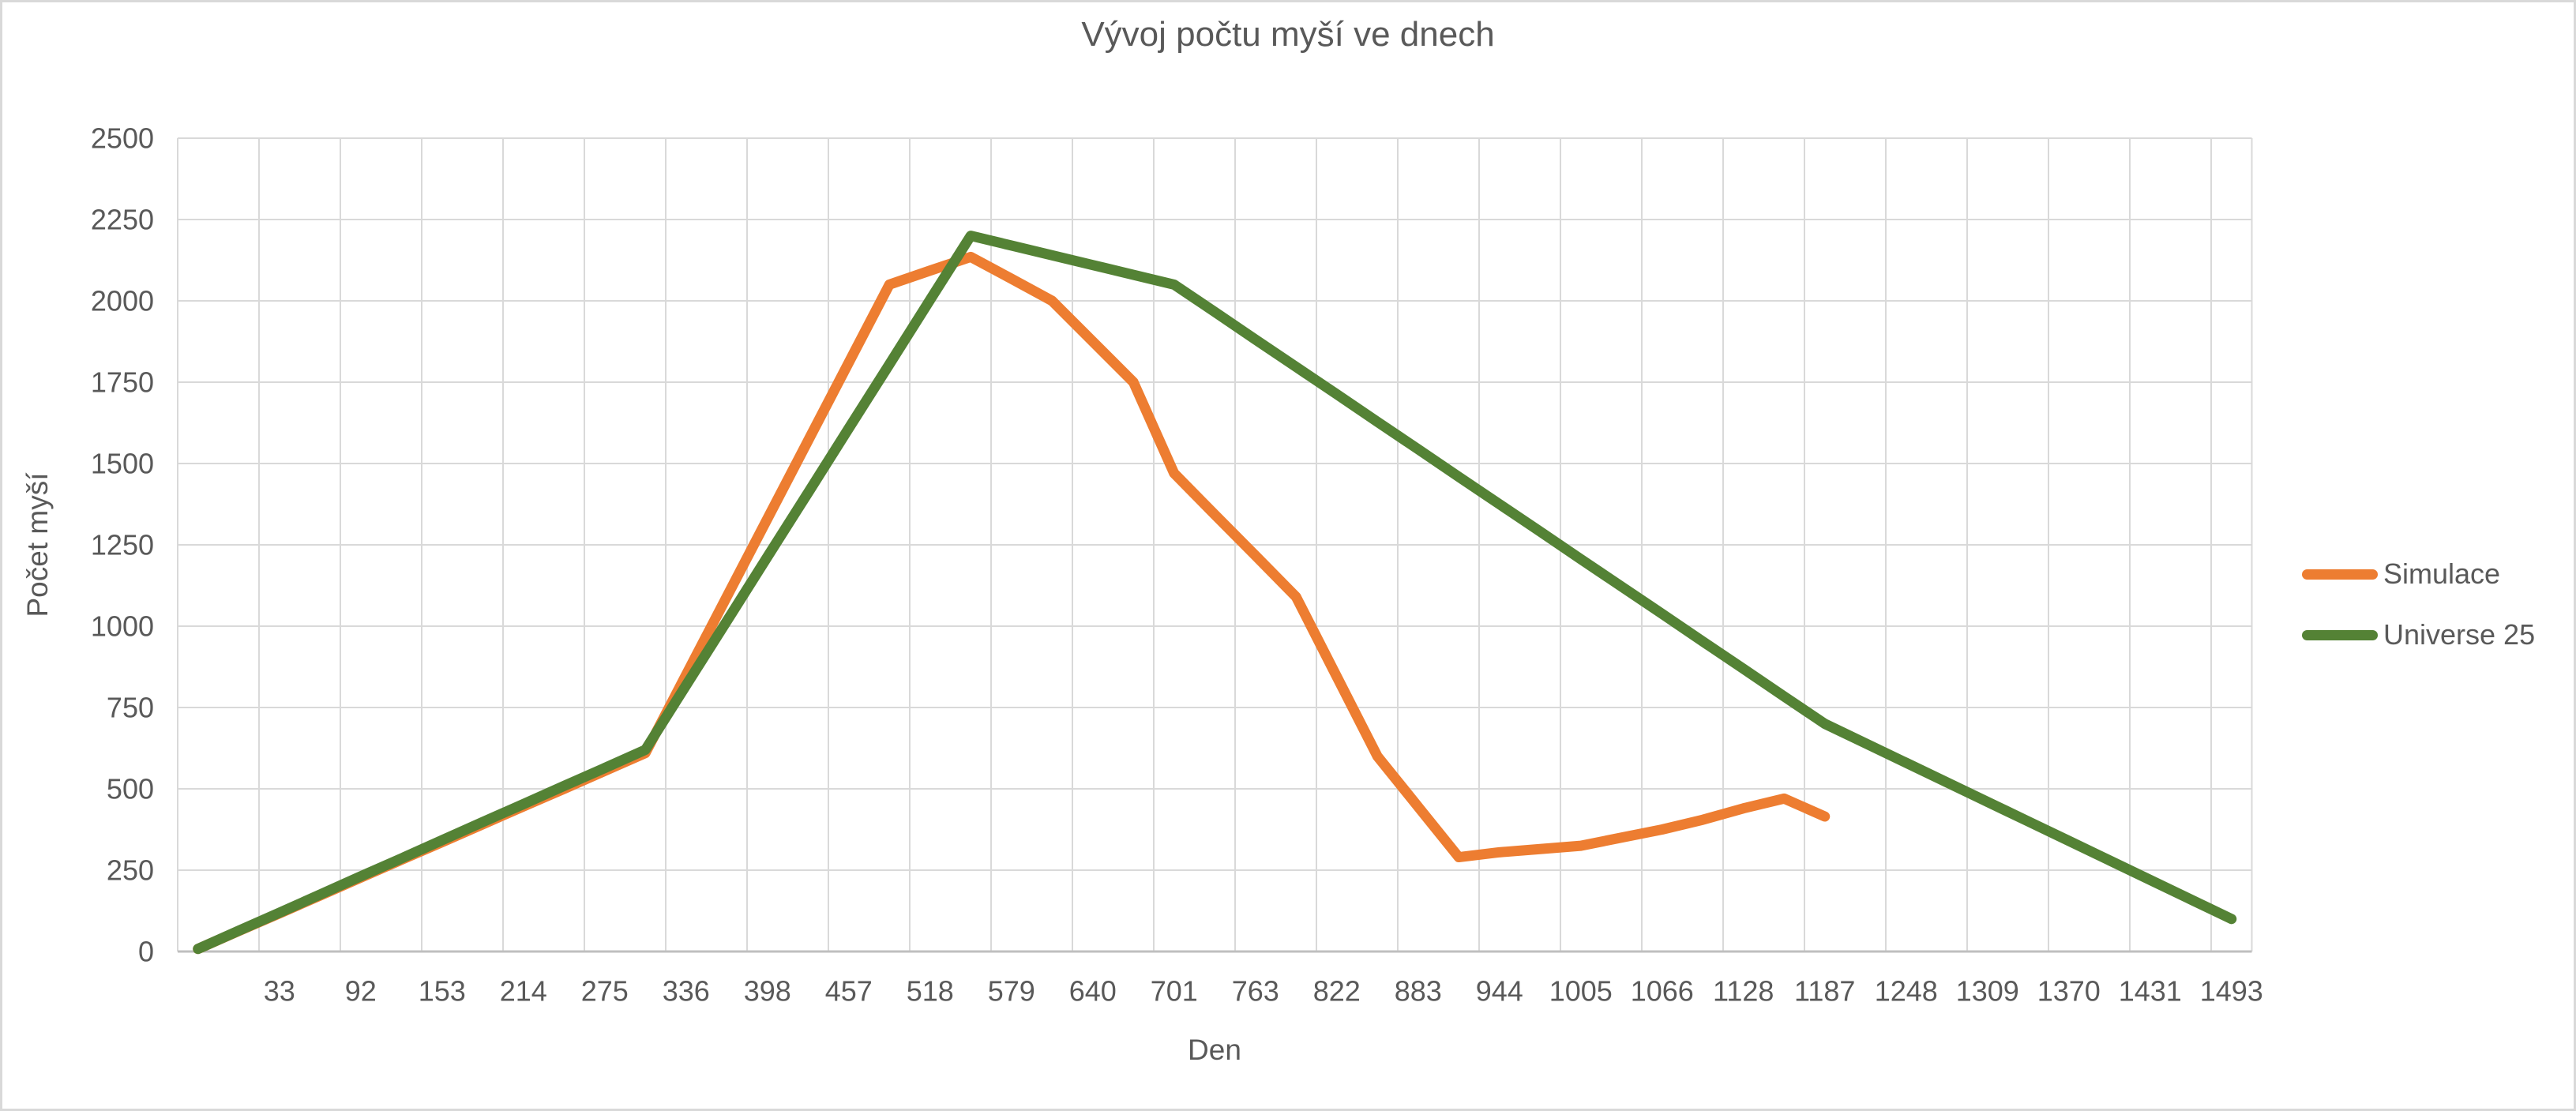  Describe the element at coordinates (122, 220) in the screenshot. I see `y-tick-label: 2250` at that location.